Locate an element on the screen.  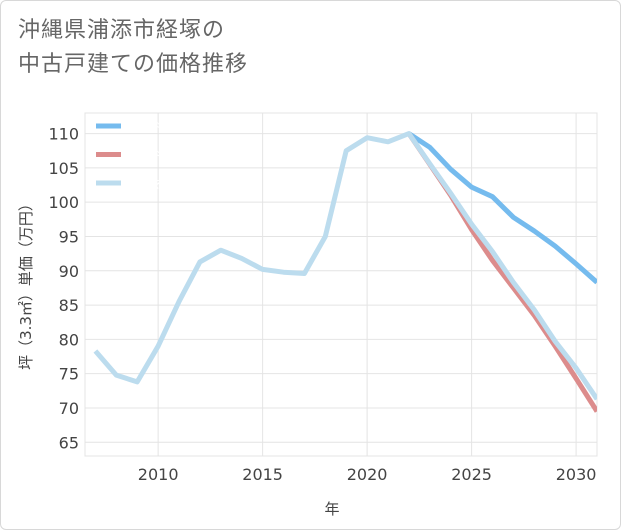
legend-bad: バッドシナリオ is located at coordinates (153, 156).